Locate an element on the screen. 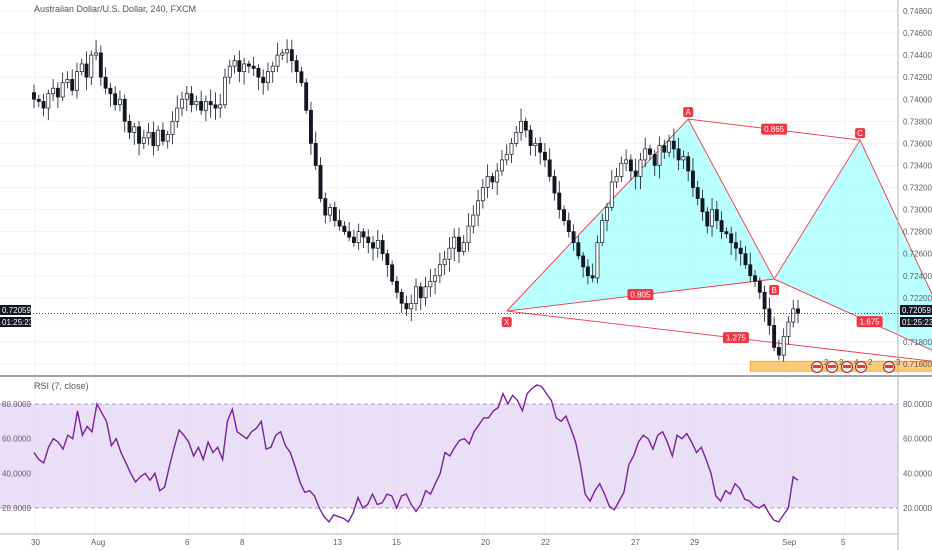 The height and width of the screenshot is (550, 932). last-price-marker: 0.72059 01:25:23 0.72059 01:25:23 is located at coordinates (466, 316).